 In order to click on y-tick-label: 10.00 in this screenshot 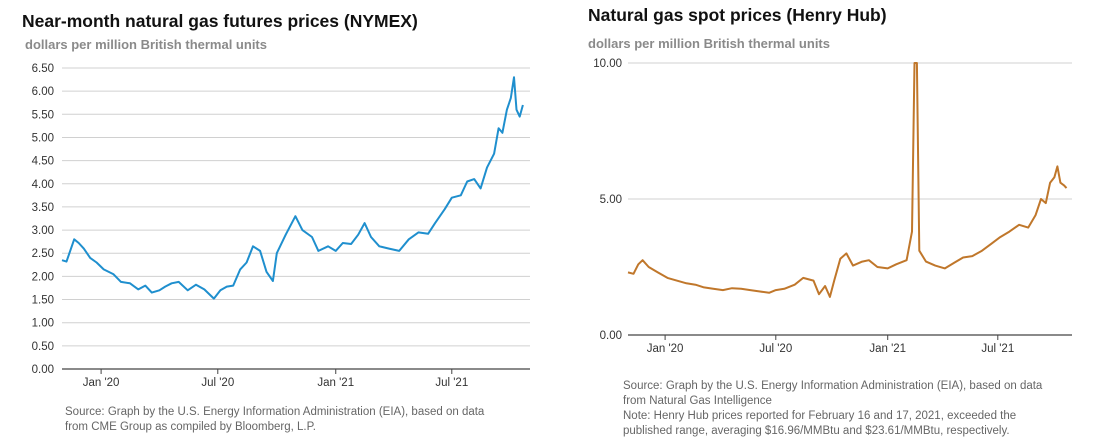, I will do `click(607, 64)`.